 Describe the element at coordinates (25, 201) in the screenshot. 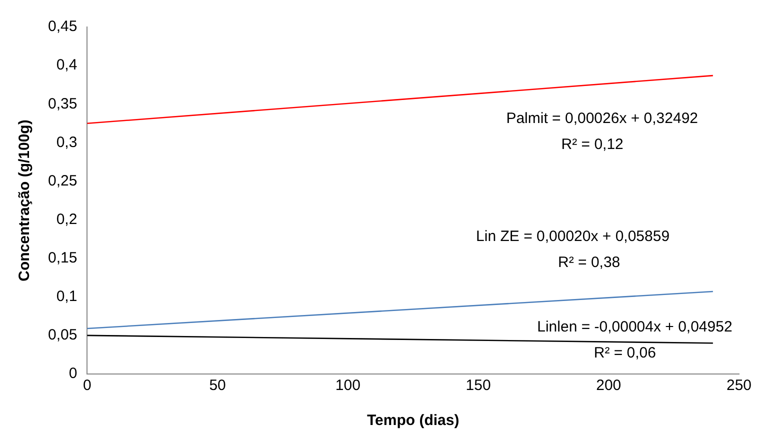

I see `y-axis-title: Concentração (g/100g)` at that location.